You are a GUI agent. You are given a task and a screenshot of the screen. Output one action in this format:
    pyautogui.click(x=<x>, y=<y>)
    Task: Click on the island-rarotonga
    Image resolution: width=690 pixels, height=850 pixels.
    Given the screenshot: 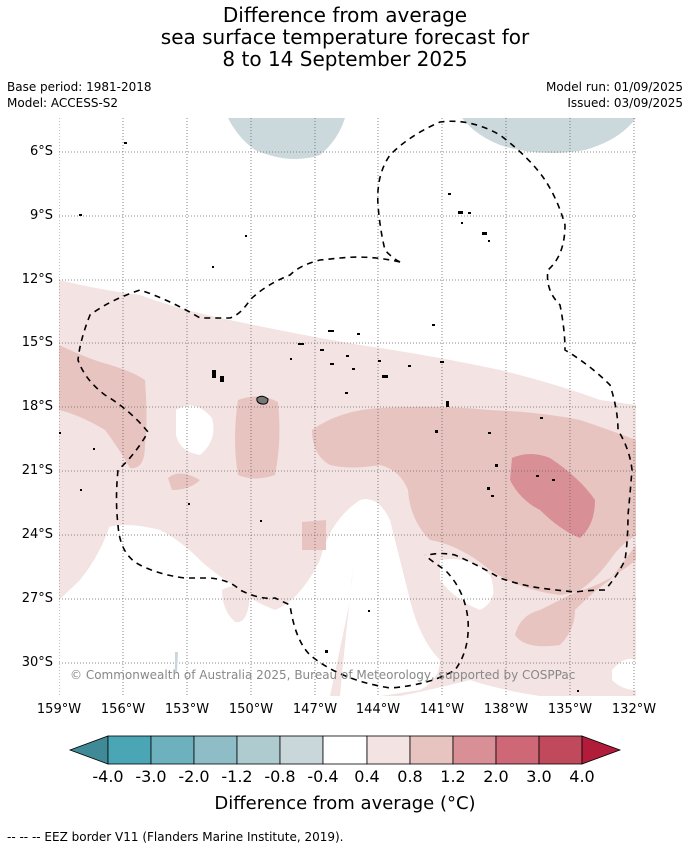 What is the action you would take?
    pyautogui.click(x=262, y=400)
    